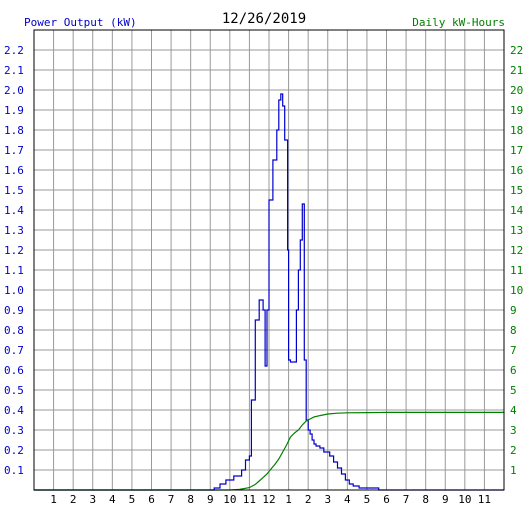 This screenshot has height=510, width=527. I want to click on left-tick-label: 0.7, so click(14, 350).